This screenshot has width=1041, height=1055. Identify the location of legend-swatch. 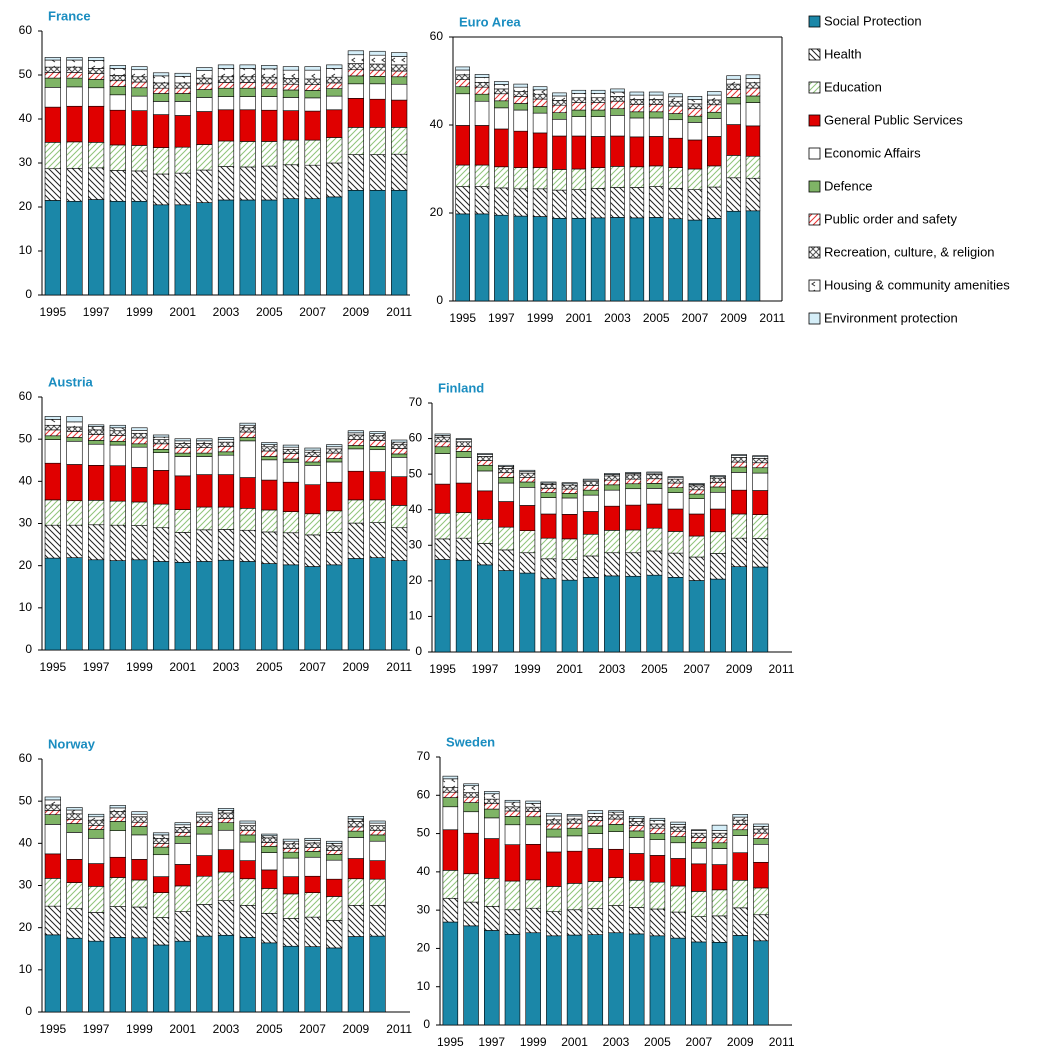
(814, 120).